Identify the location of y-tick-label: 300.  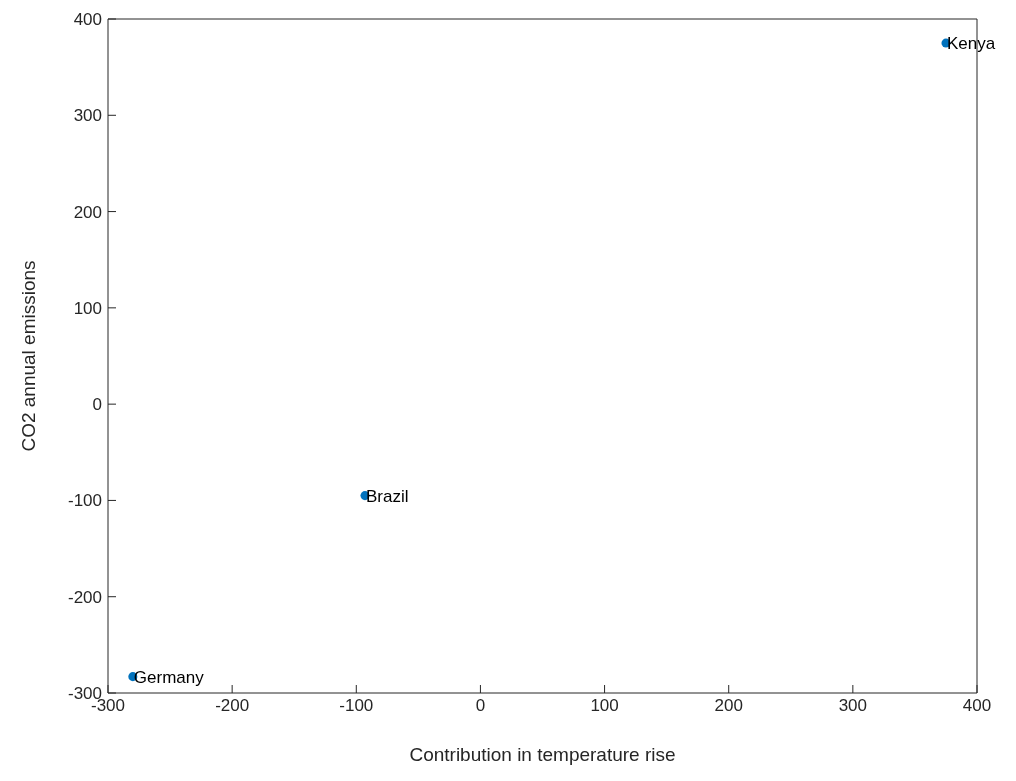
(87, 116).